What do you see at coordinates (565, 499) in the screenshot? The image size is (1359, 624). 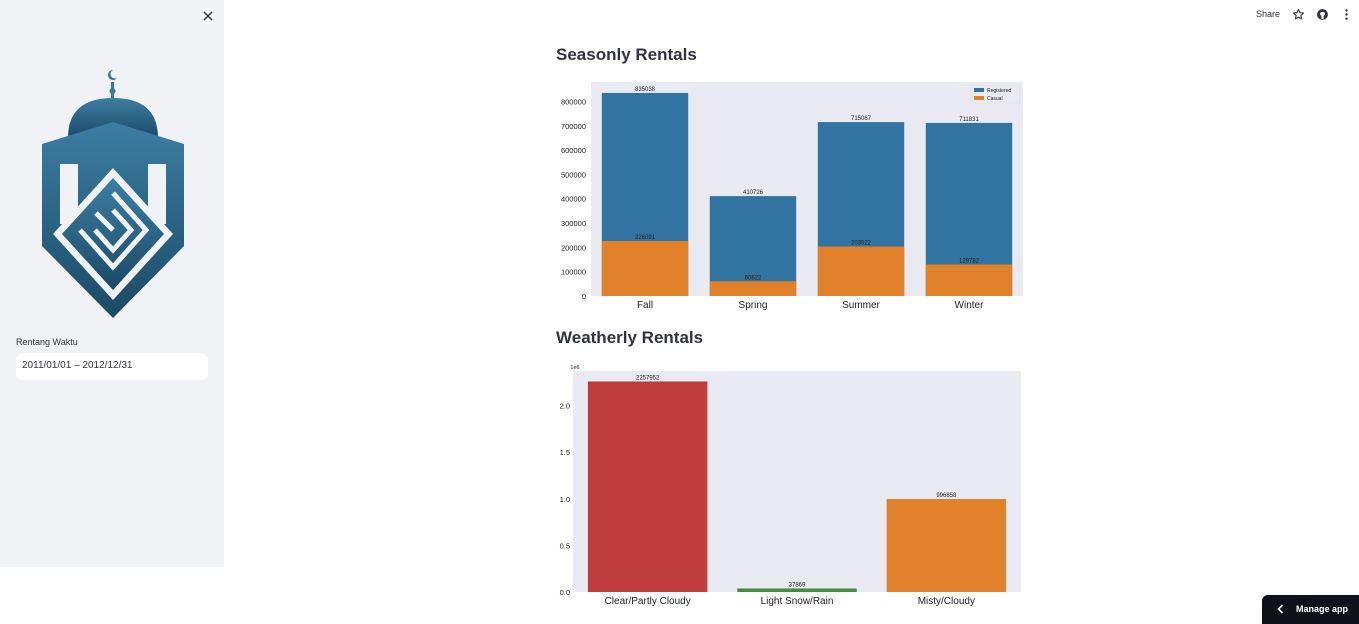 I see `y-tick-label: 1.0` at bounding box center [565, 499].